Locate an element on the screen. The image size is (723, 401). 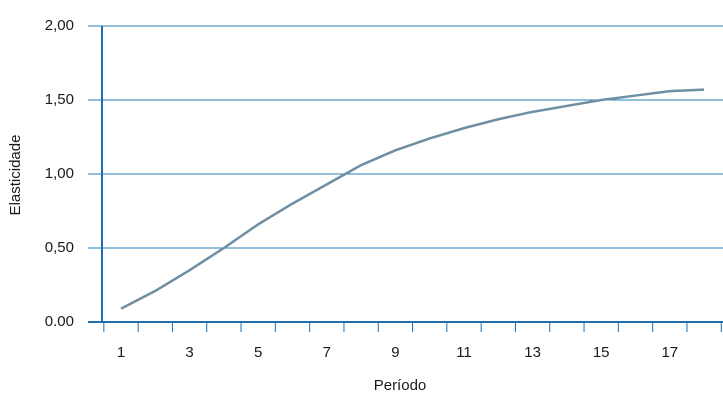
y-tick-label: 0,50 is located at coordinates (59, 247).